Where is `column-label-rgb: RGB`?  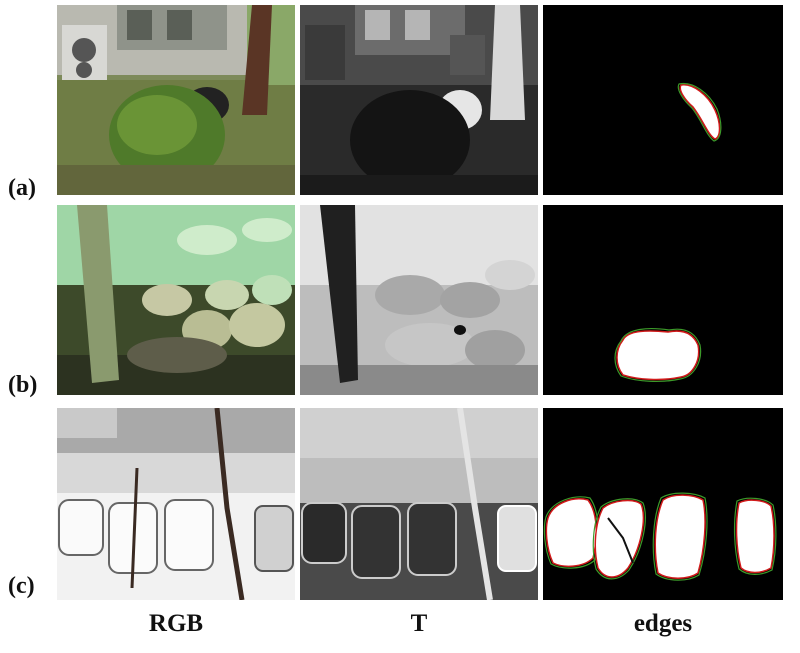
column-label-rgb: RGB is located at coordinates (176, 623).